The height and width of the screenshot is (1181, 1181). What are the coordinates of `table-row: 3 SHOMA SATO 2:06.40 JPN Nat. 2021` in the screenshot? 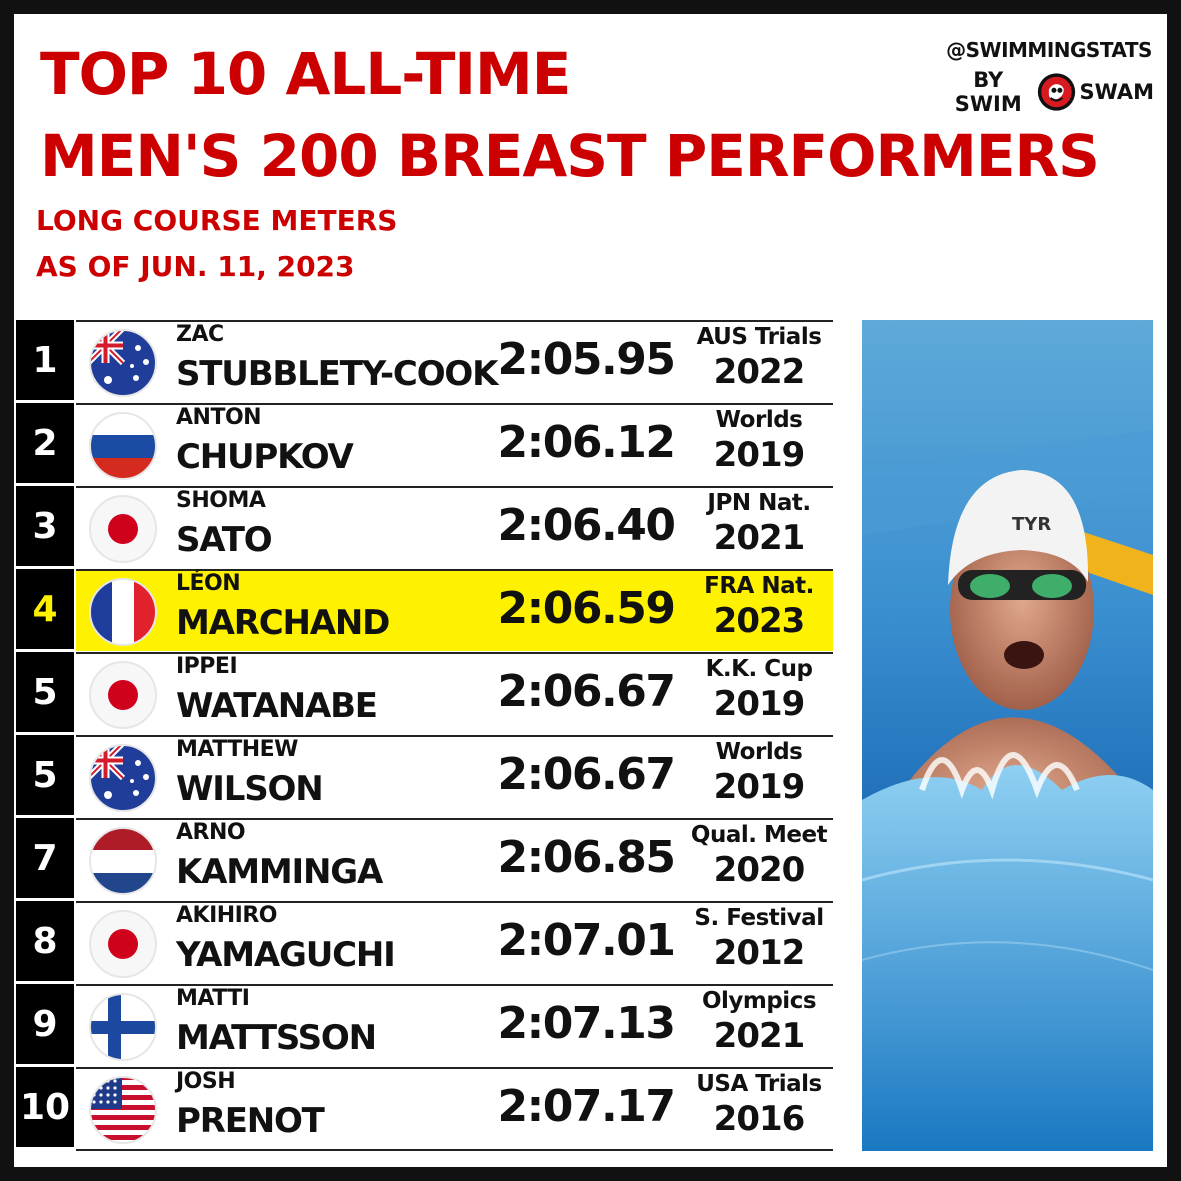 It's located at (433, 527).